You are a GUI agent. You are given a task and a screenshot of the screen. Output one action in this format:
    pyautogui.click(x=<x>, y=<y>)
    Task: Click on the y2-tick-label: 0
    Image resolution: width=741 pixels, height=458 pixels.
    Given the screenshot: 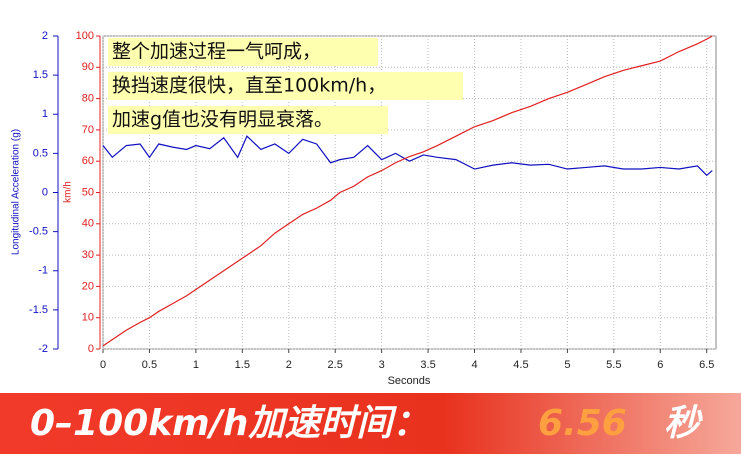 What is the action you would take?
    pyautogui.click(x=91, y=349)
    